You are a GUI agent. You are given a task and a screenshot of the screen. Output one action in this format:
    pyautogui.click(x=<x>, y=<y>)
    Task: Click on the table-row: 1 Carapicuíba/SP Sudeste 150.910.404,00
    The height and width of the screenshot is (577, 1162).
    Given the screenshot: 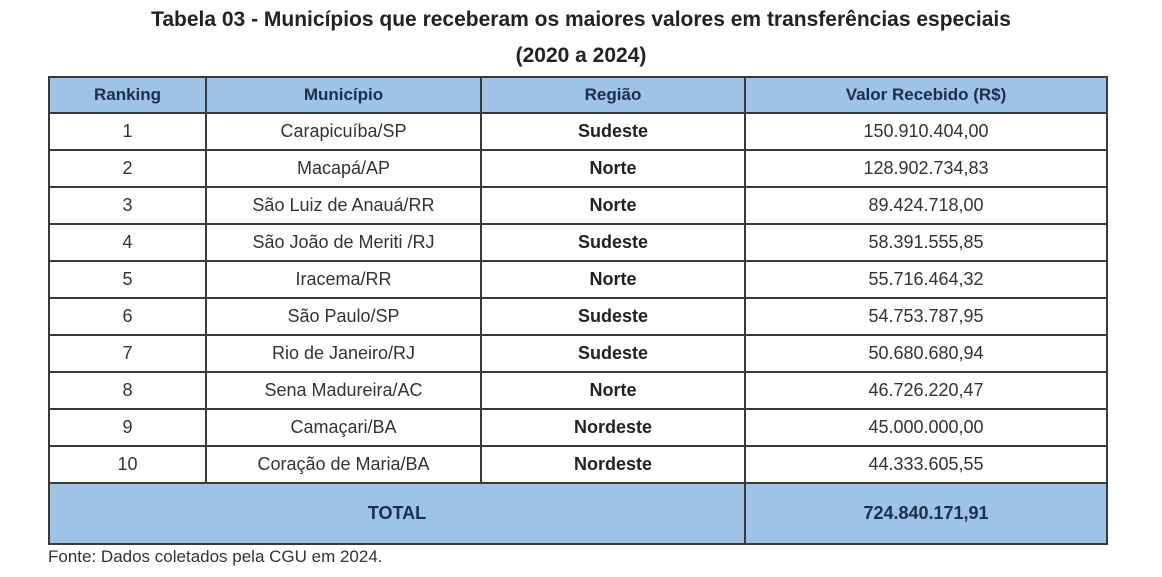 What is the action you would take?
    pyautogui.click(x=578, y=131)
    